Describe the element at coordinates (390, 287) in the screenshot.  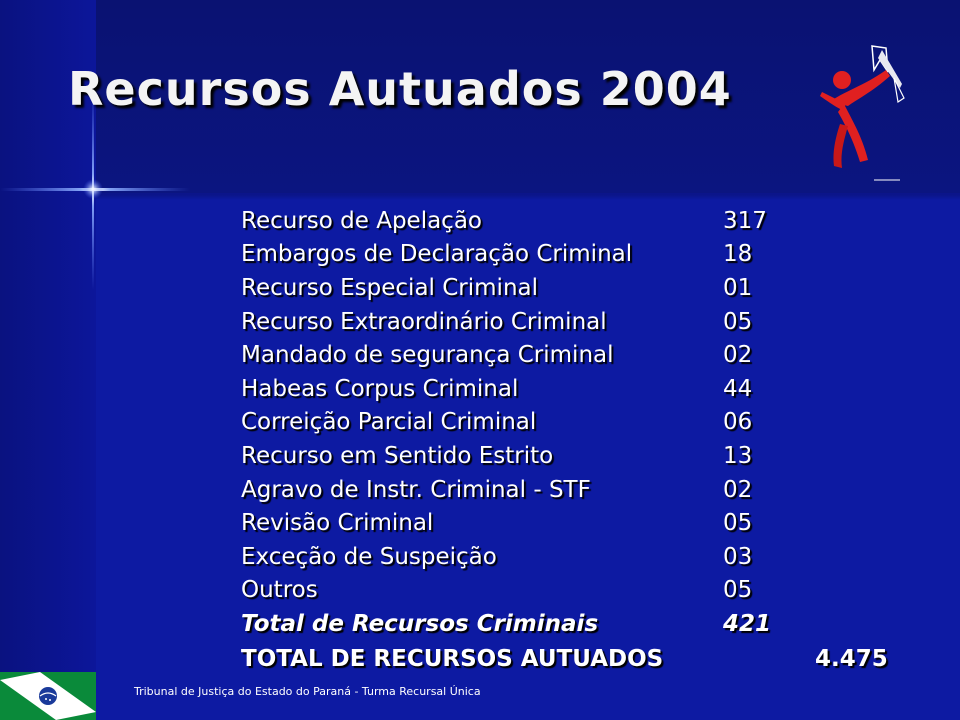
I see `row-label: Recurso Especial Criminal` at that location.